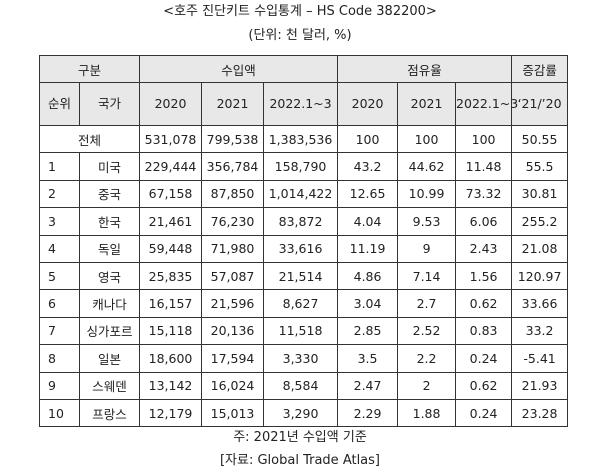 This screenshot has width=600, height=475. I want to click on share-2022-cell: 73.32, so click(484, 194).